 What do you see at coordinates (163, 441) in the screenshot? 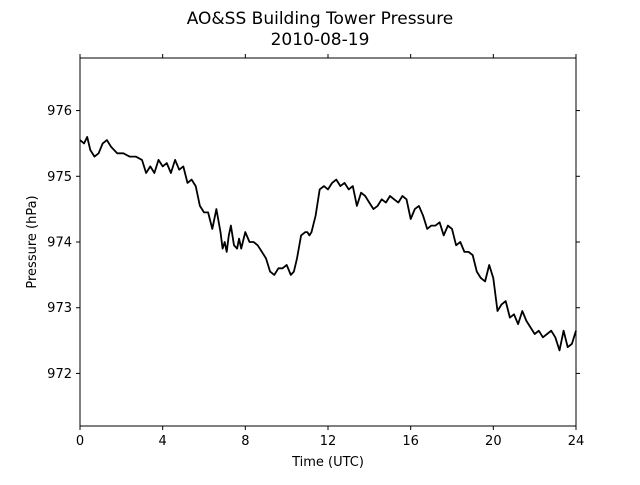
I see `x-tick-label: 4` at bounding box center [163, 441].